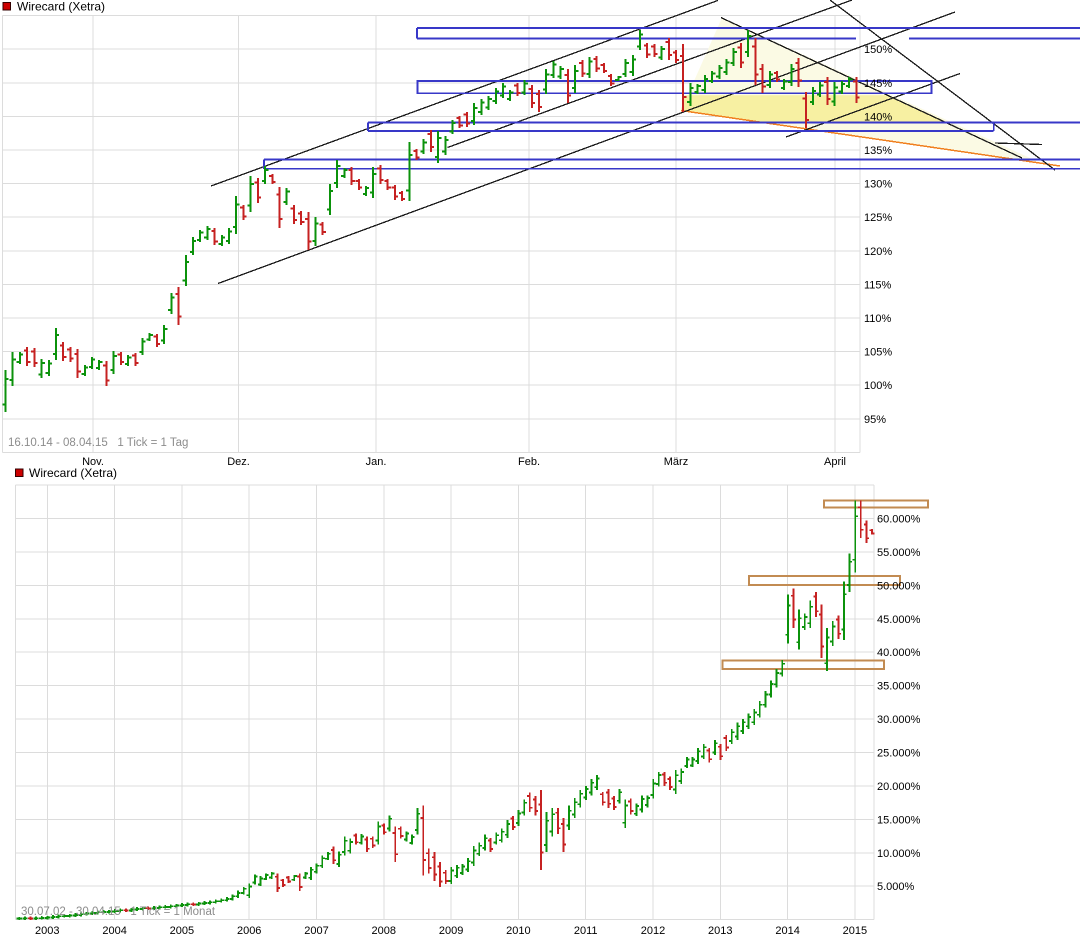  I want to click on svg-text: 2008, so click(384, 931).